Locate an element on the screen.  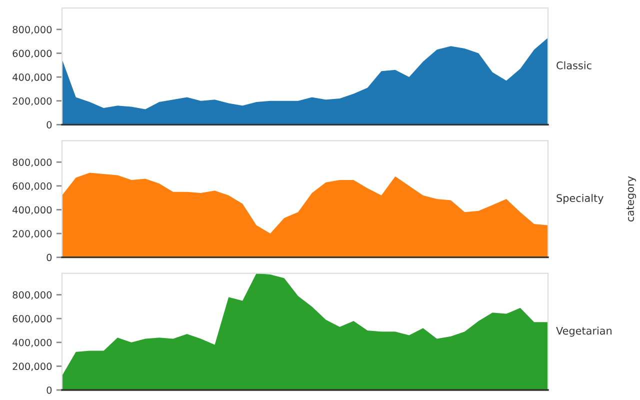
series-label: Vegetarian is located at coordinates (584, 331).